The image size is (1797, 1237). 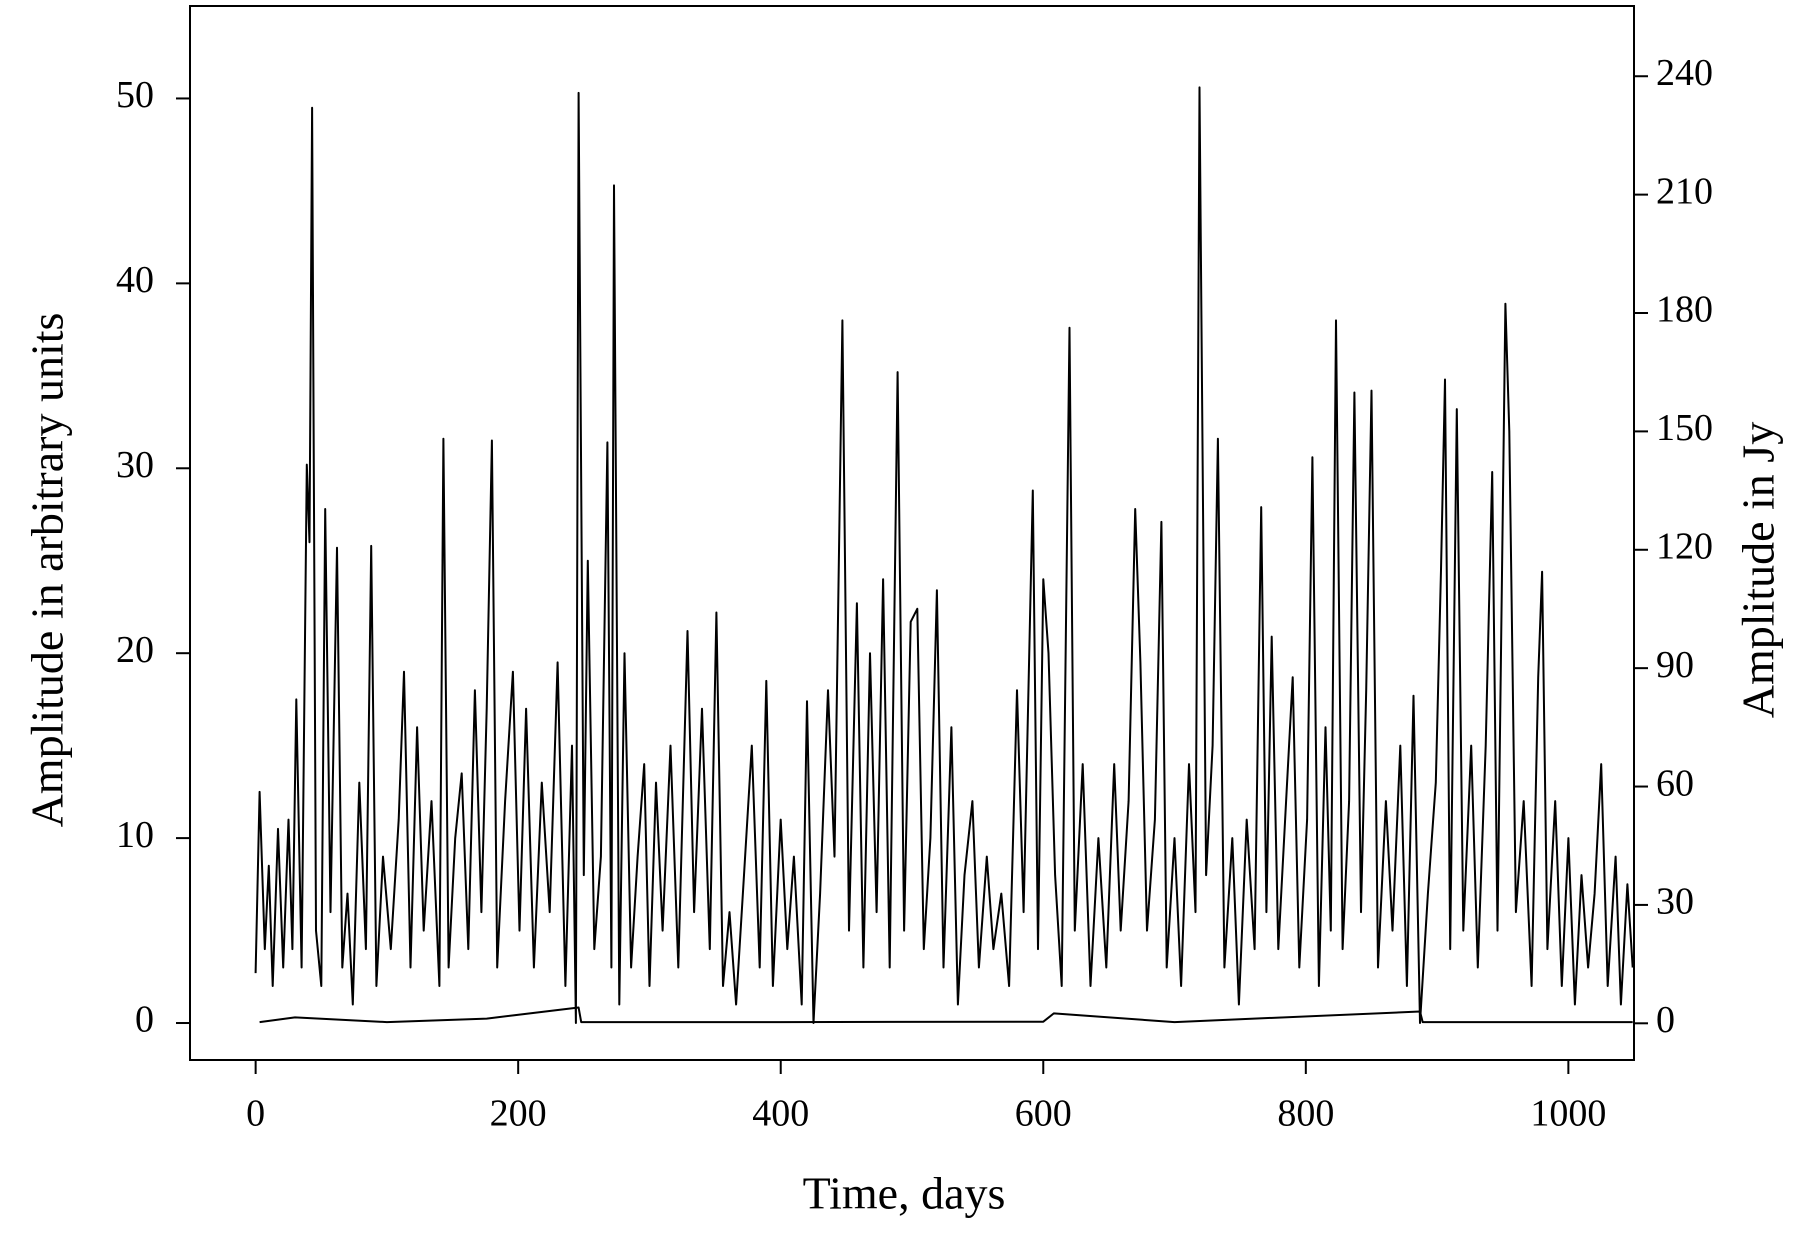 I want to click on y-axis-title: Amplitude in arbitrary units, so click(x=47, y=570).